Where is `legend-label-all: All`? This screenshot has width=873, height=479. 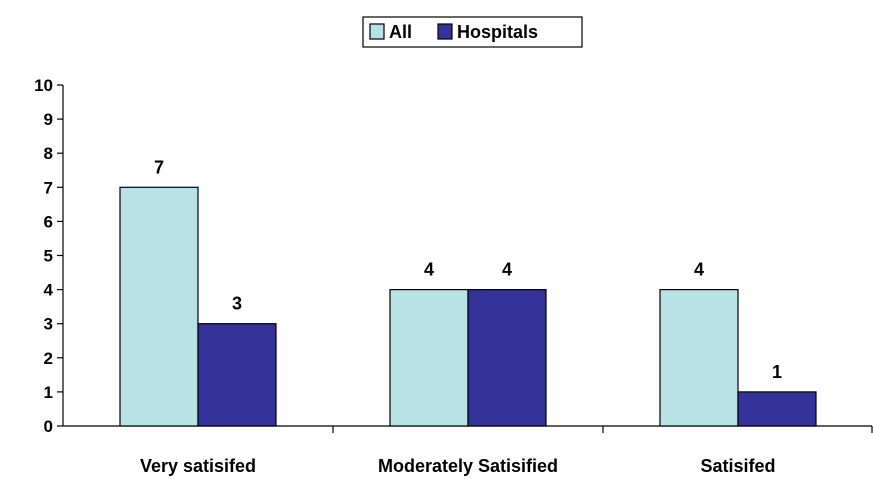
legend-label-all: All is located at coordinates (400, 32).